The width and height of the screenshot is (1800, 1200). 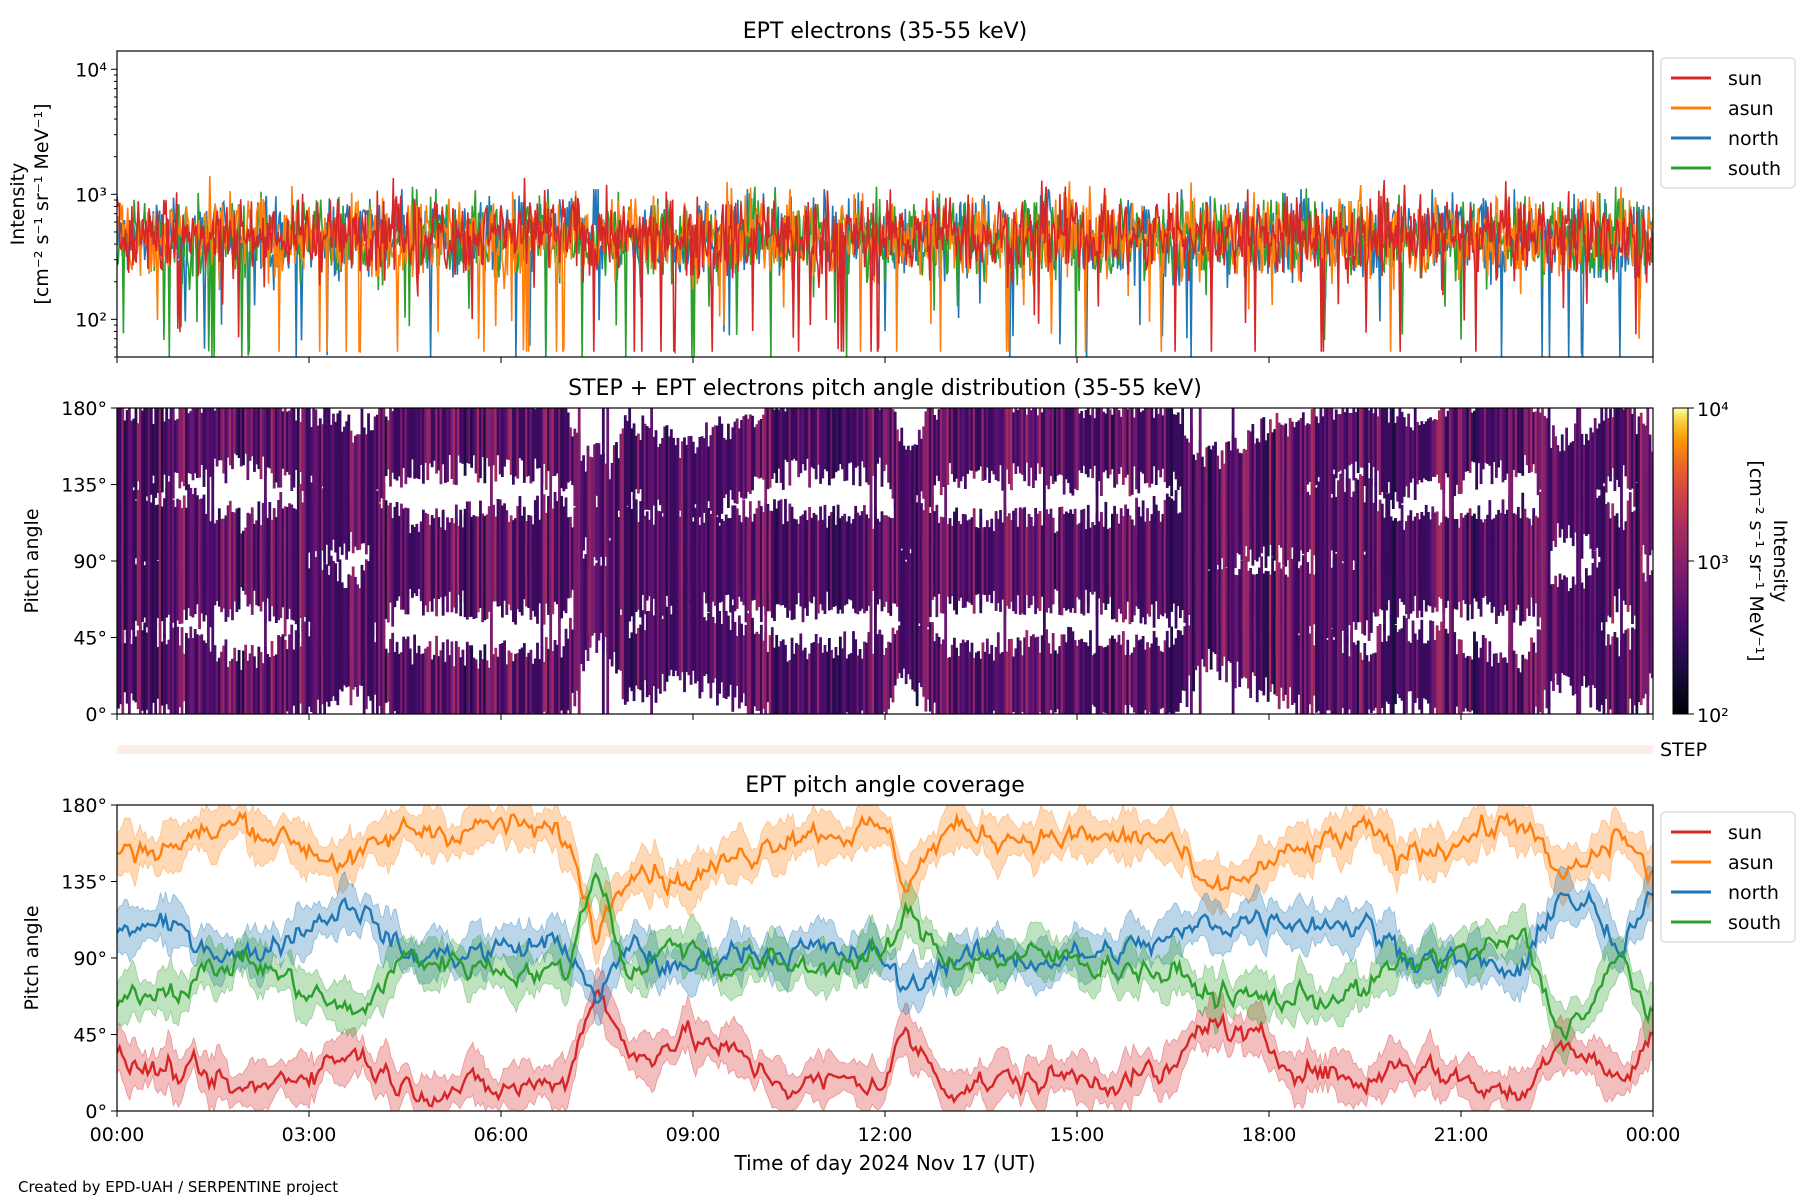 I want to click on intensity-line-sun, so click(x=885, y=266).